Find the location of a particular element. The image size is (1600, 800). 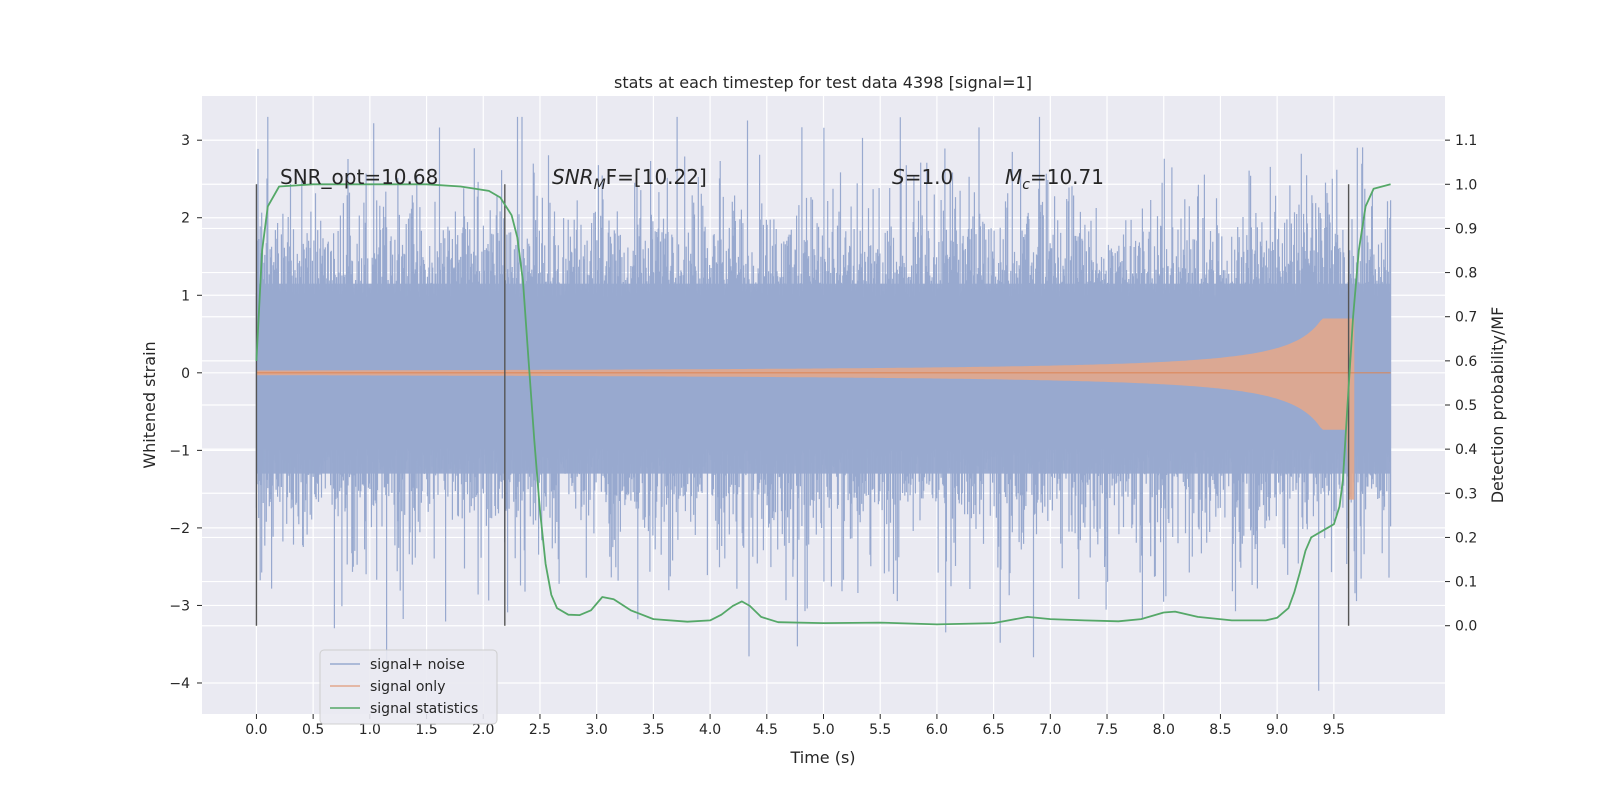

y-tick-label-right: 0.3 is located at coordinates (1466, 494).